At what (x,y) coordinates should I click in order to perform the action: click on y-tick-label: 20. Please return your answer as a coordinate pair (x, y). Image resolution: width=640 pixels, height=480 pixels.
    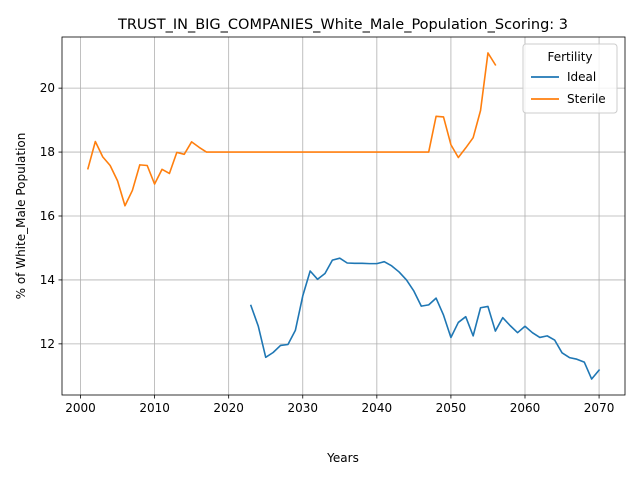
    Looking at the image, I should click on (47, 88).